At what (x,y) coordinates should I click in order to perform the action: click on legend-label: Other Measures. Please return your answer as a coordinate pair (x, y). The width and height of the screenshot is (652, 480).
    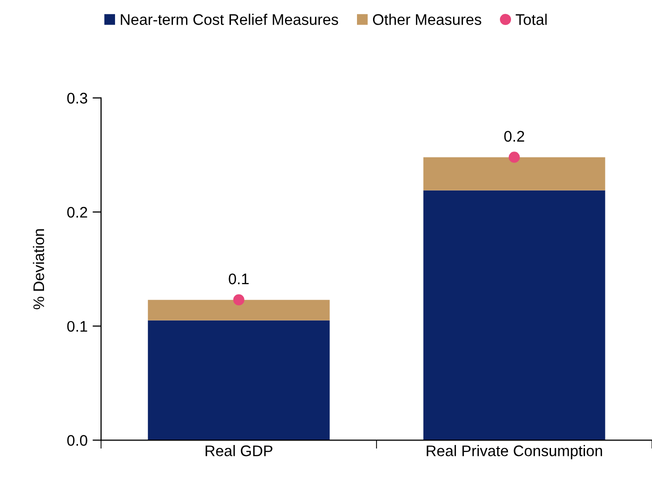
    Looking at the image, I should click on (427, 19).